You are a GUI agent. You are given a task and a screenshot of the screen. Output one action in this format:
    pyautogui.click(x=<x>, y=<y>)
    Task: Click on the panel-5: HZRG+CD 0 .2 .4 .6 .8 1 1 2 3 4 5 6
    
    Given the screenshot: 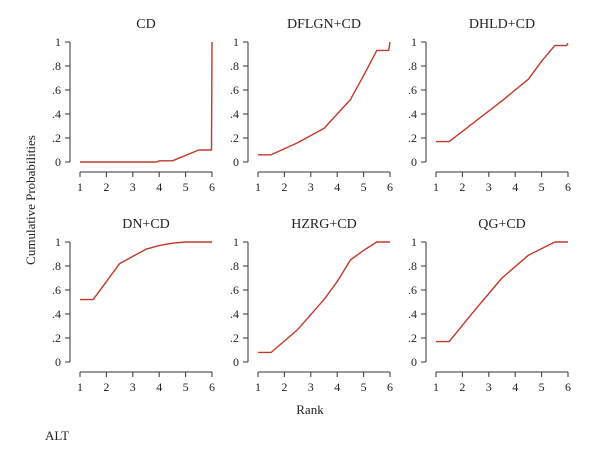 What is the action you would take?
    pyautogui.click(x=311, y=305)
    